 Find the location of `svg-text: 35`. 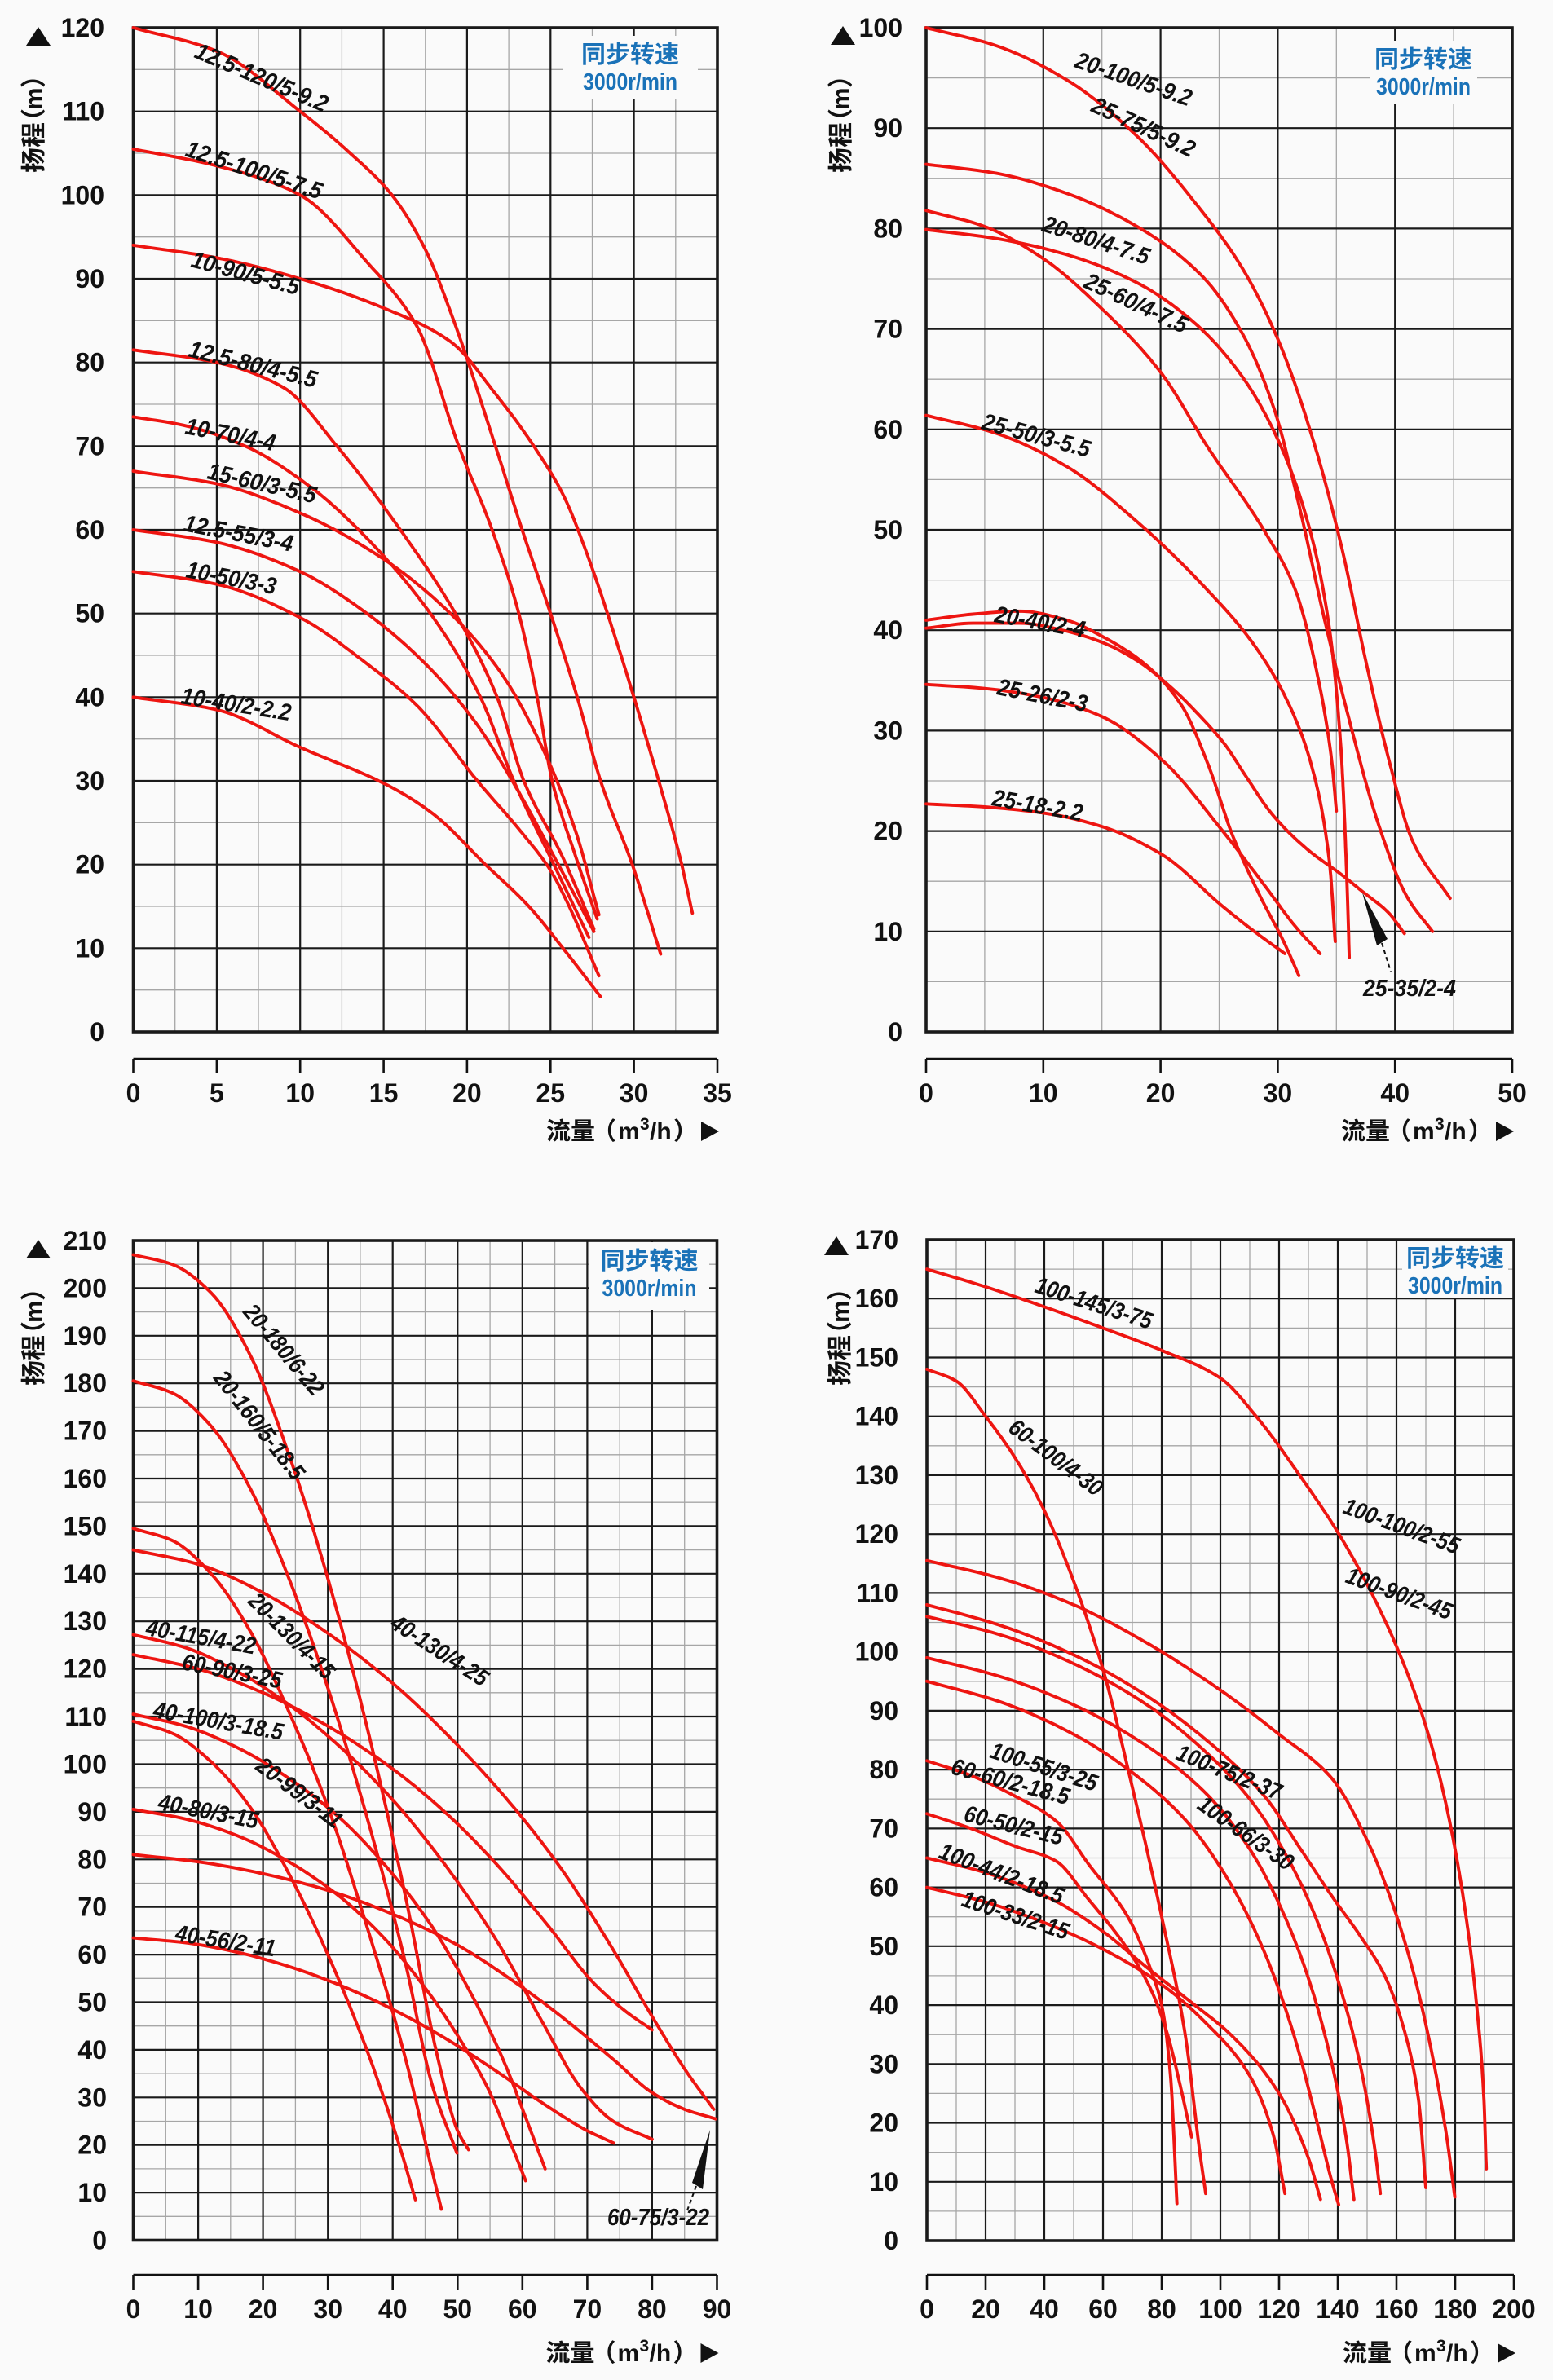

svg-text: 35 is located at coordinates (717, 1093).